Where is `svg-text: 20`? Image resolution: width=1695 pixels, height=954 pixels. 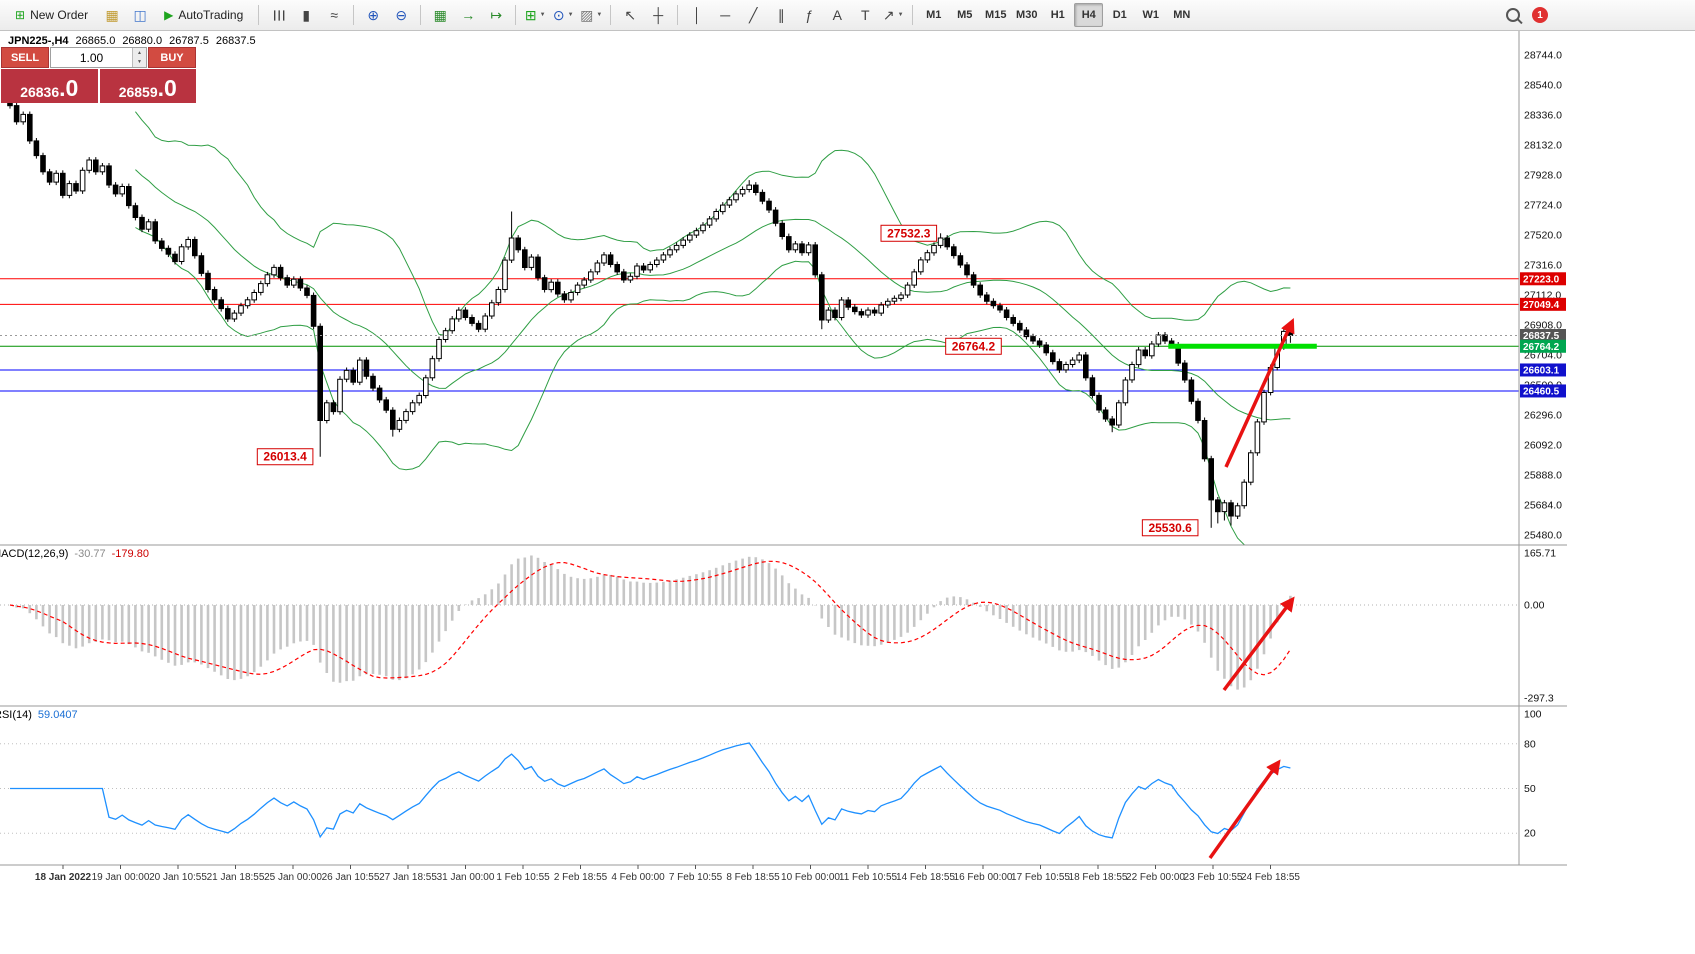
svg-text: 20 is located at coordinates (1530, 834).